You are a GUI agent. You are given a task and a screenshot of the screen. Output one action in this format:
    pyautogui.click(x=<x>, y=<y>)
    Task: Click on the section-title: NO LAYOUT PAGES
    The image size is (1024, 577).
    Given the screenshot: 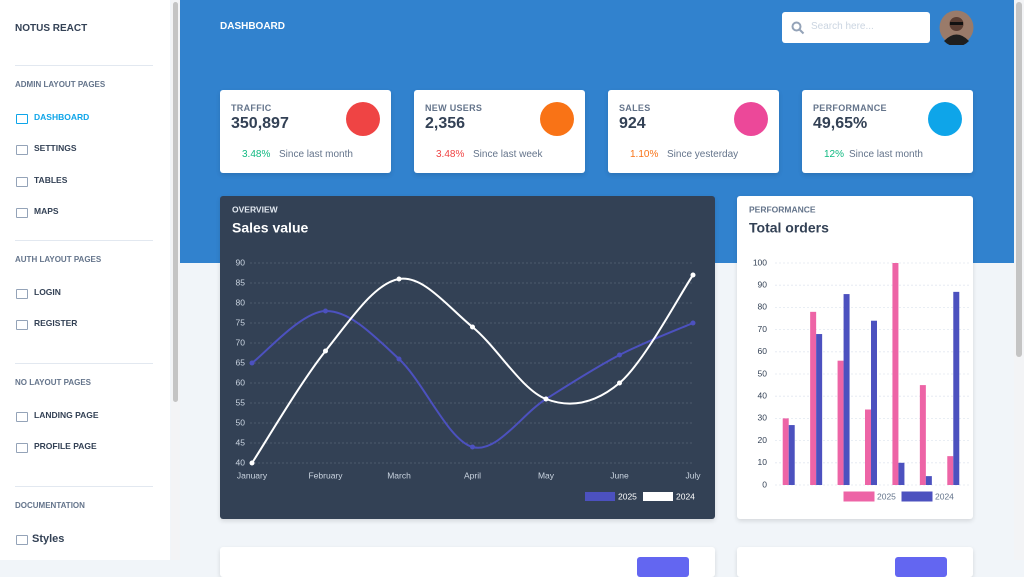 What is the action you would take?
    pyautogui.click(x=53, y=382)
    